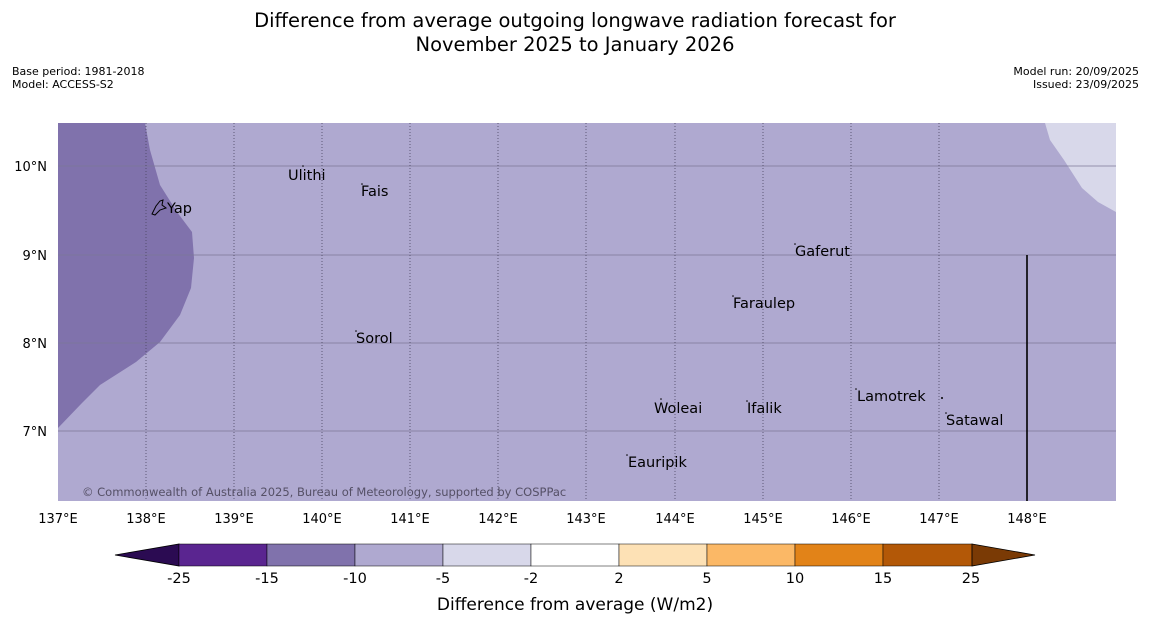 The image size is (1150, 644). What do you see at coordinates (974, 421) in the screenshot?
I see `place-satawal: Satawal` at bounding box center [974, 421].